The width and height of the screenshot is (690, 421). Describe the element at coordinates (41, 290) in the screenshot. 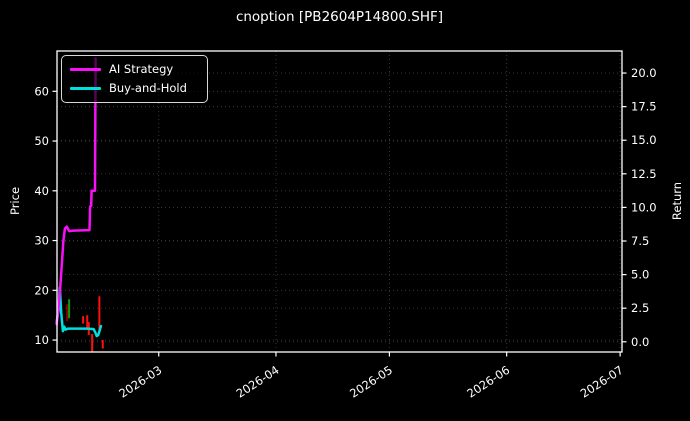

I see `y-tick-label-price: 20` at that location.